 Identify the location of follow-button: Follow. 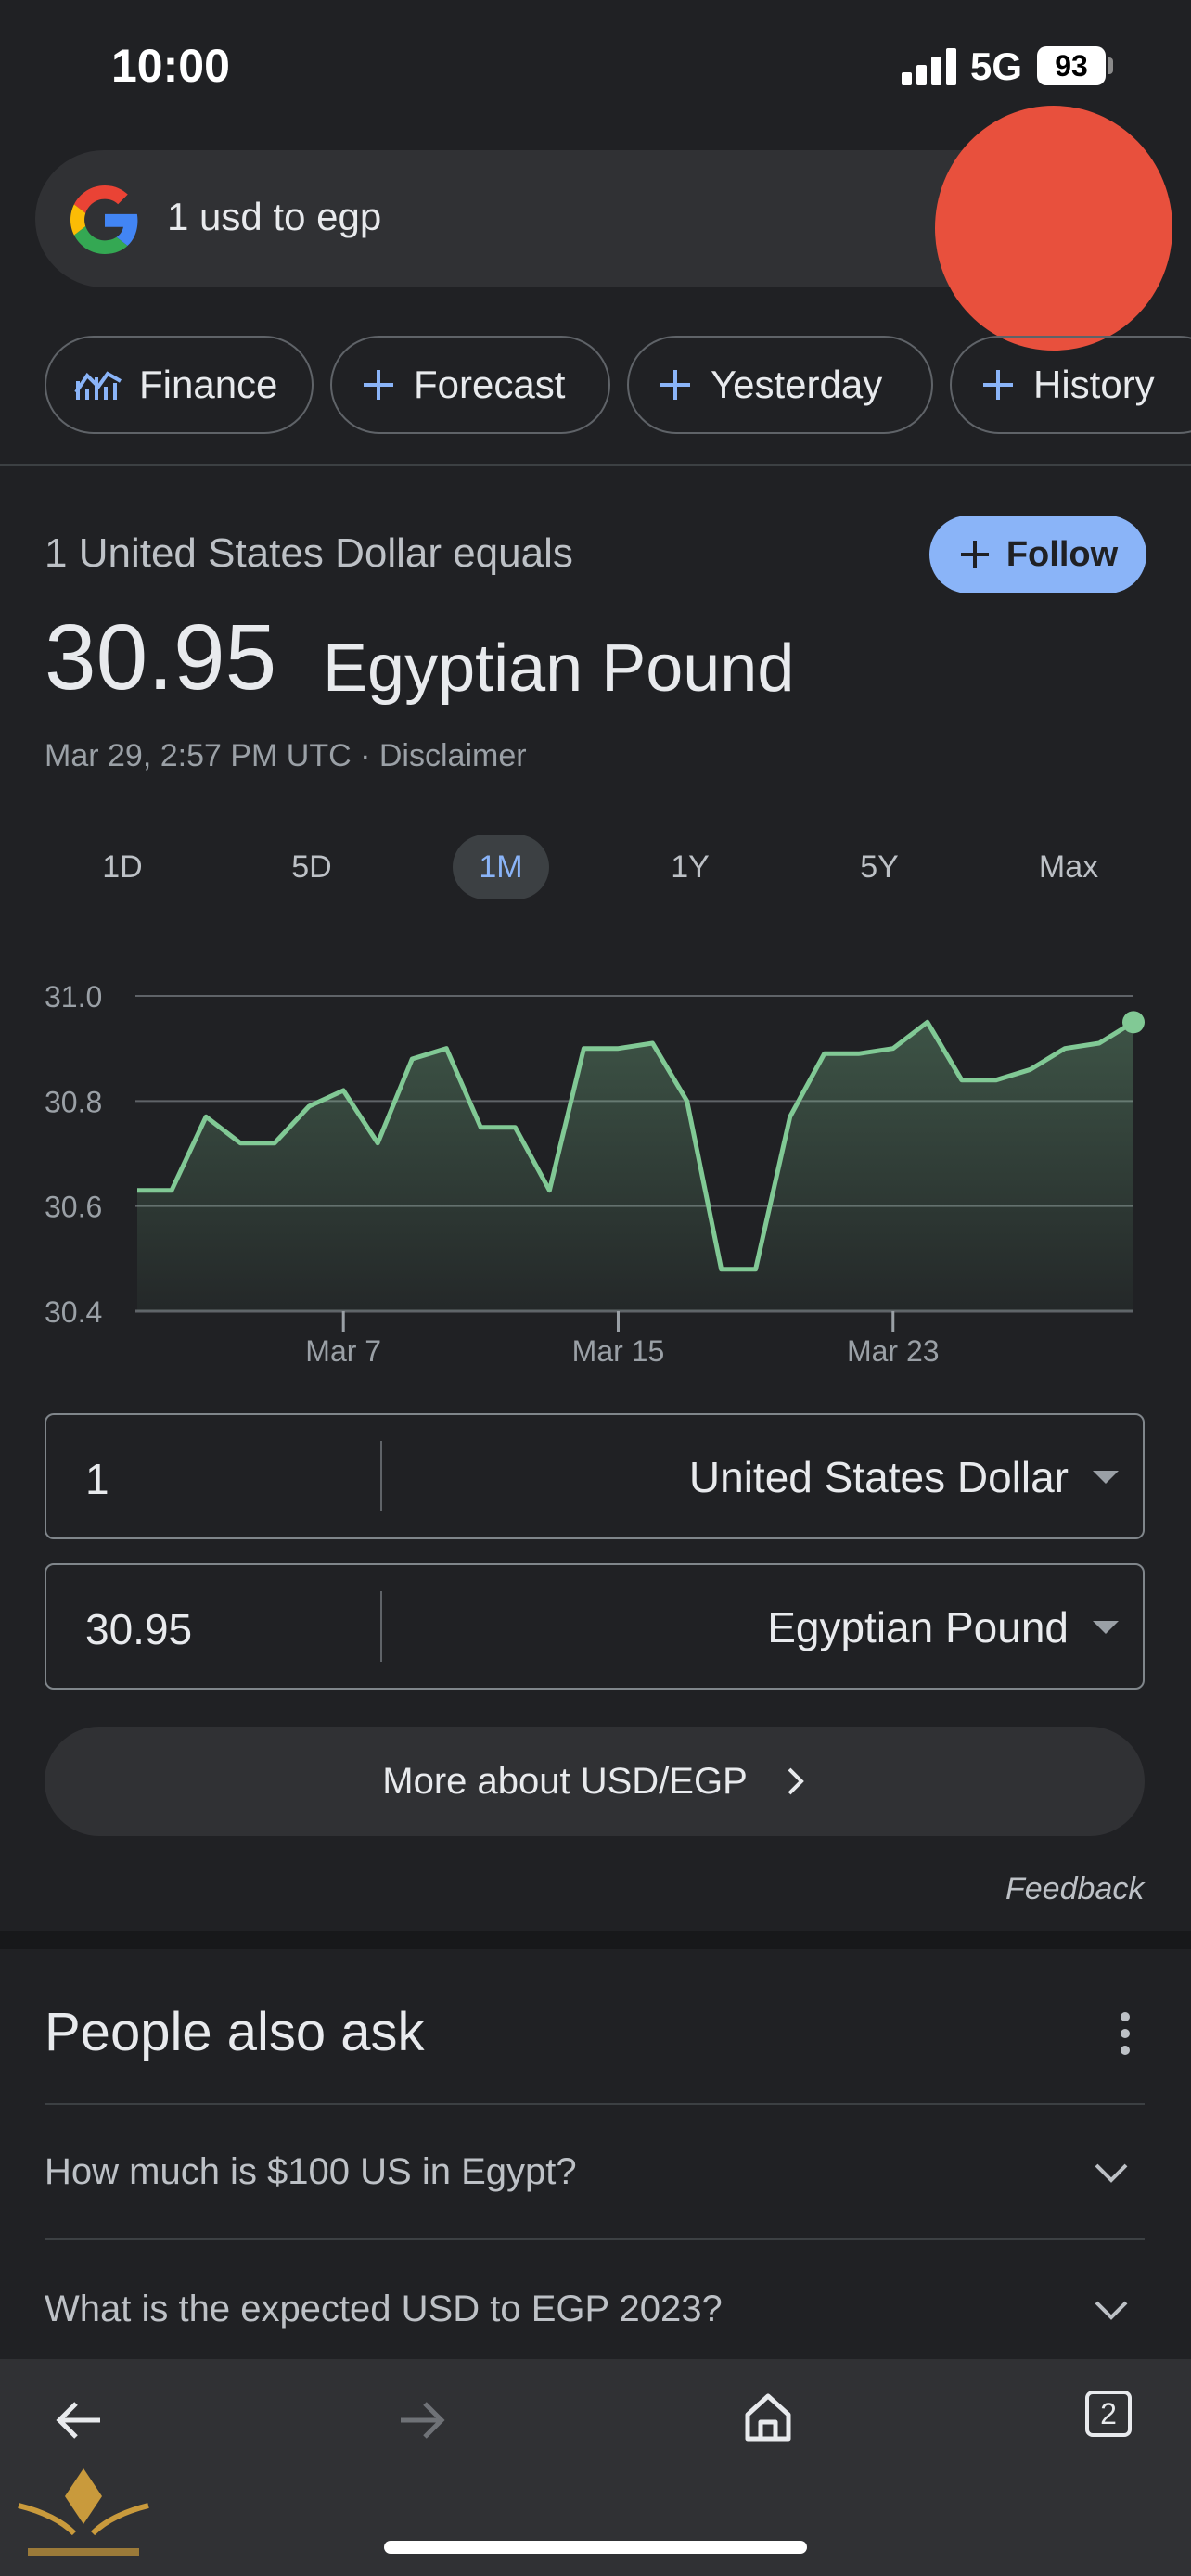
(1037, 555).